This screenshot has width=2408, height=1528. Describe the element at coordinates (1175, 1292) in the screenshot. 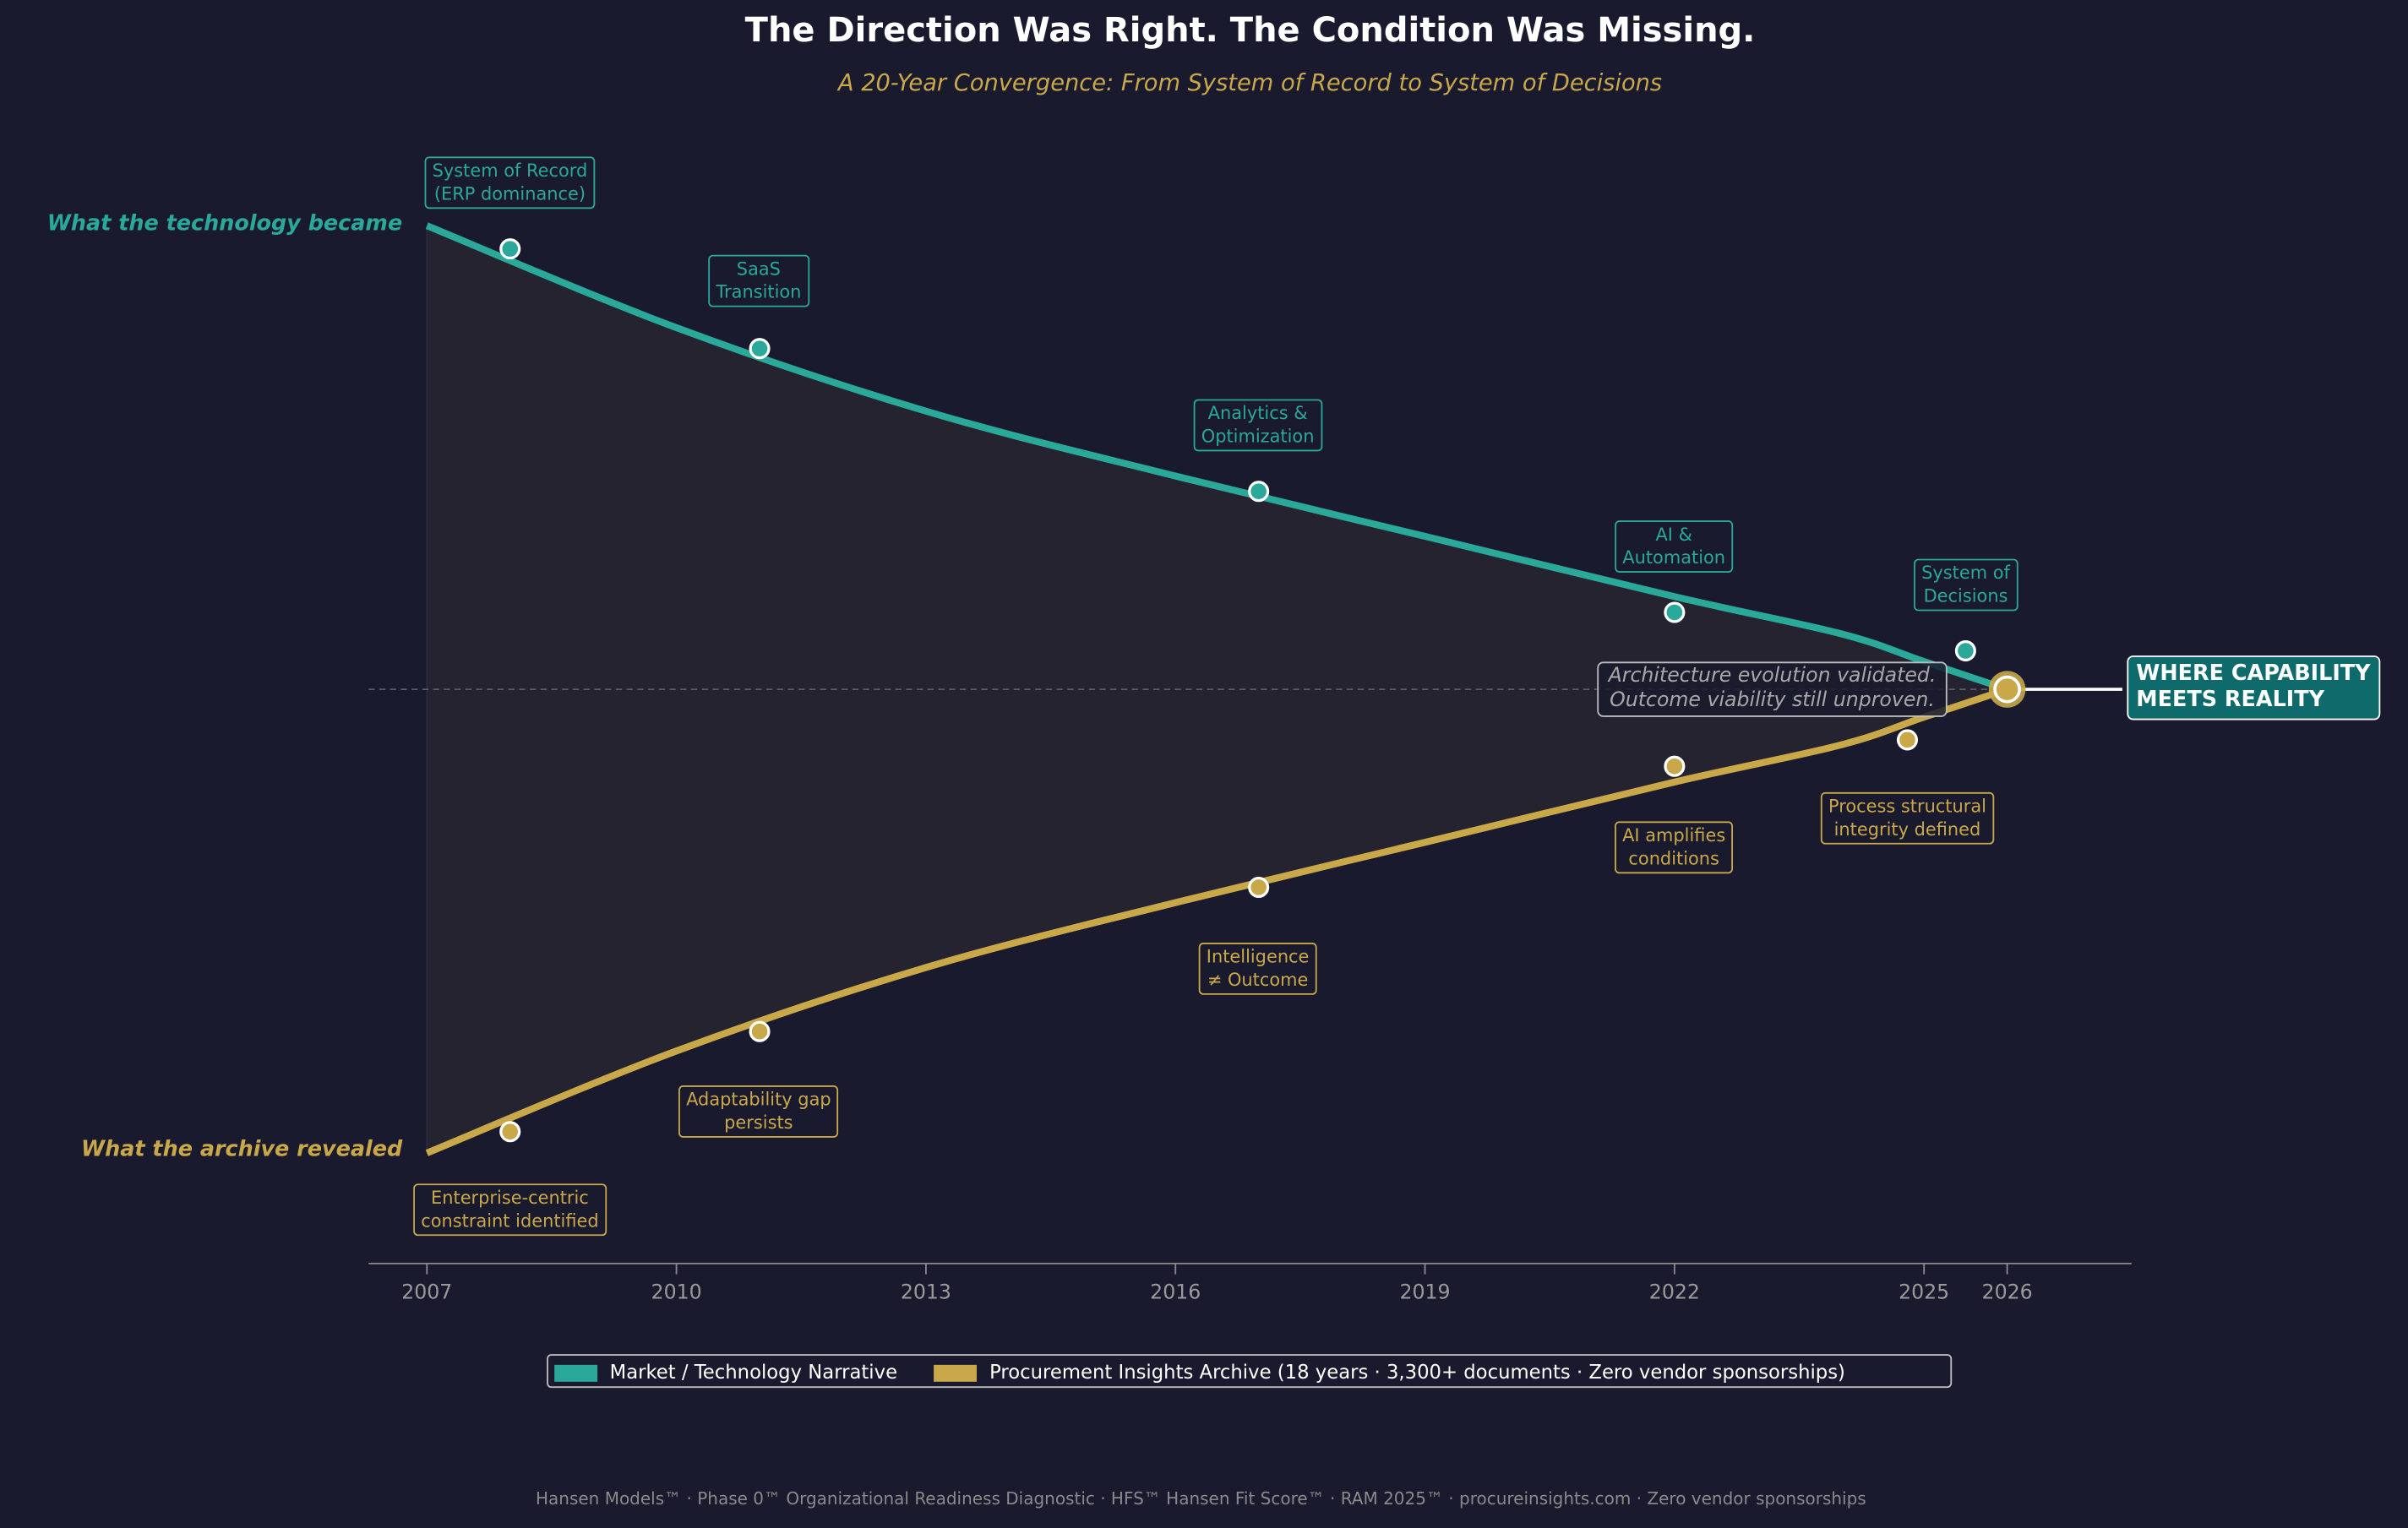

I see `x-tick-label: 2016` at that location.